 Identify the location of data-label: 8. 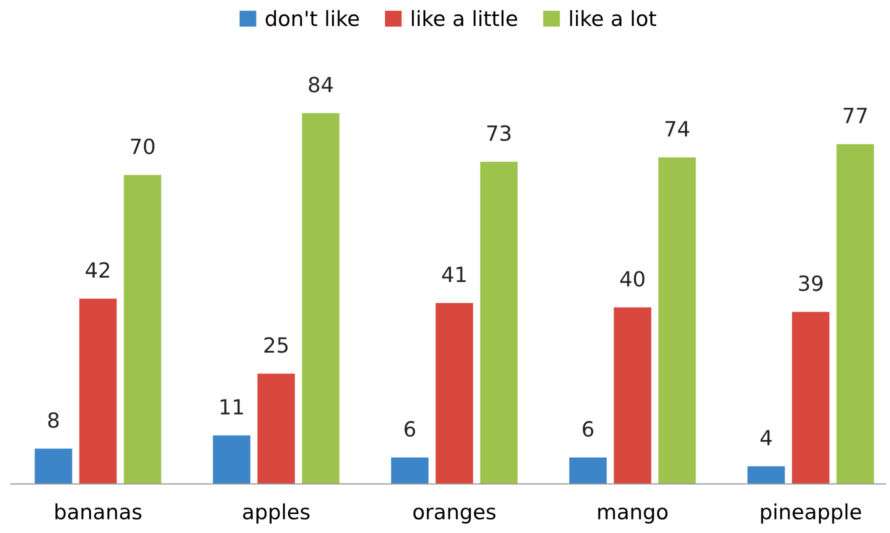
(53, 420).